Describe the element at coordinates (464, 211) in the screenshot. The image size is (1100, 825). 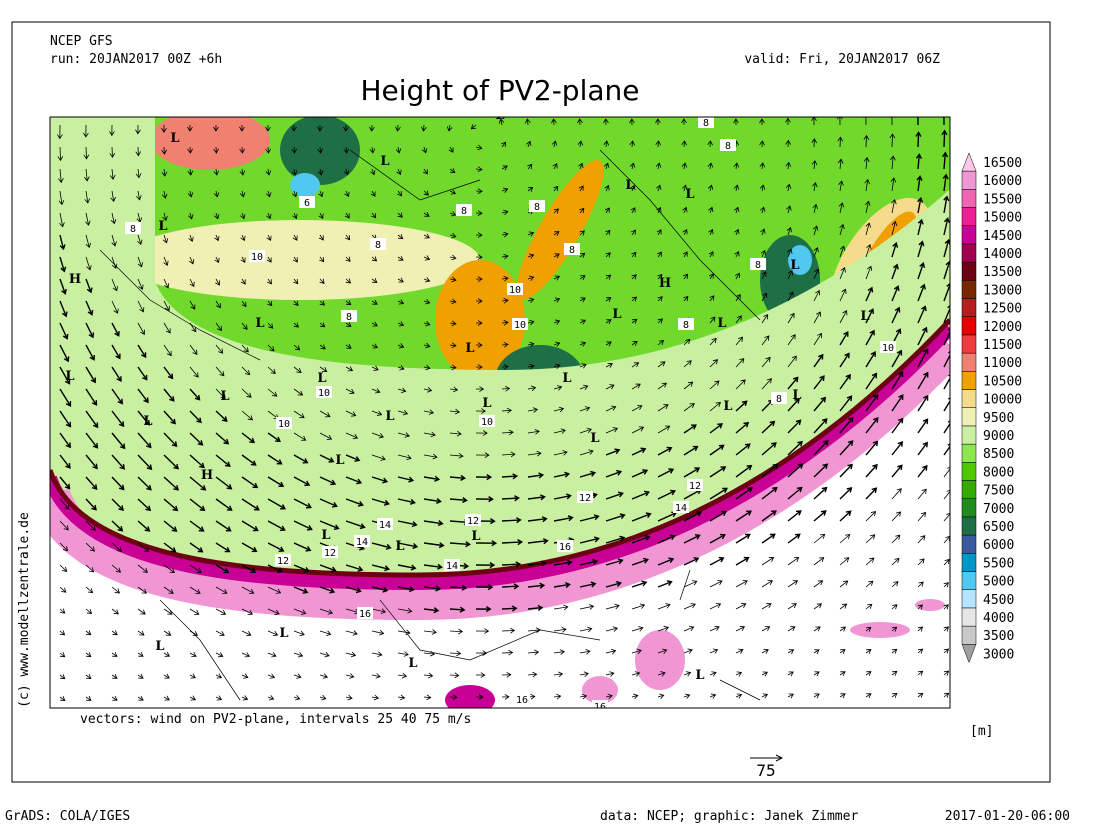
I see `contour-label: 8` at that location.